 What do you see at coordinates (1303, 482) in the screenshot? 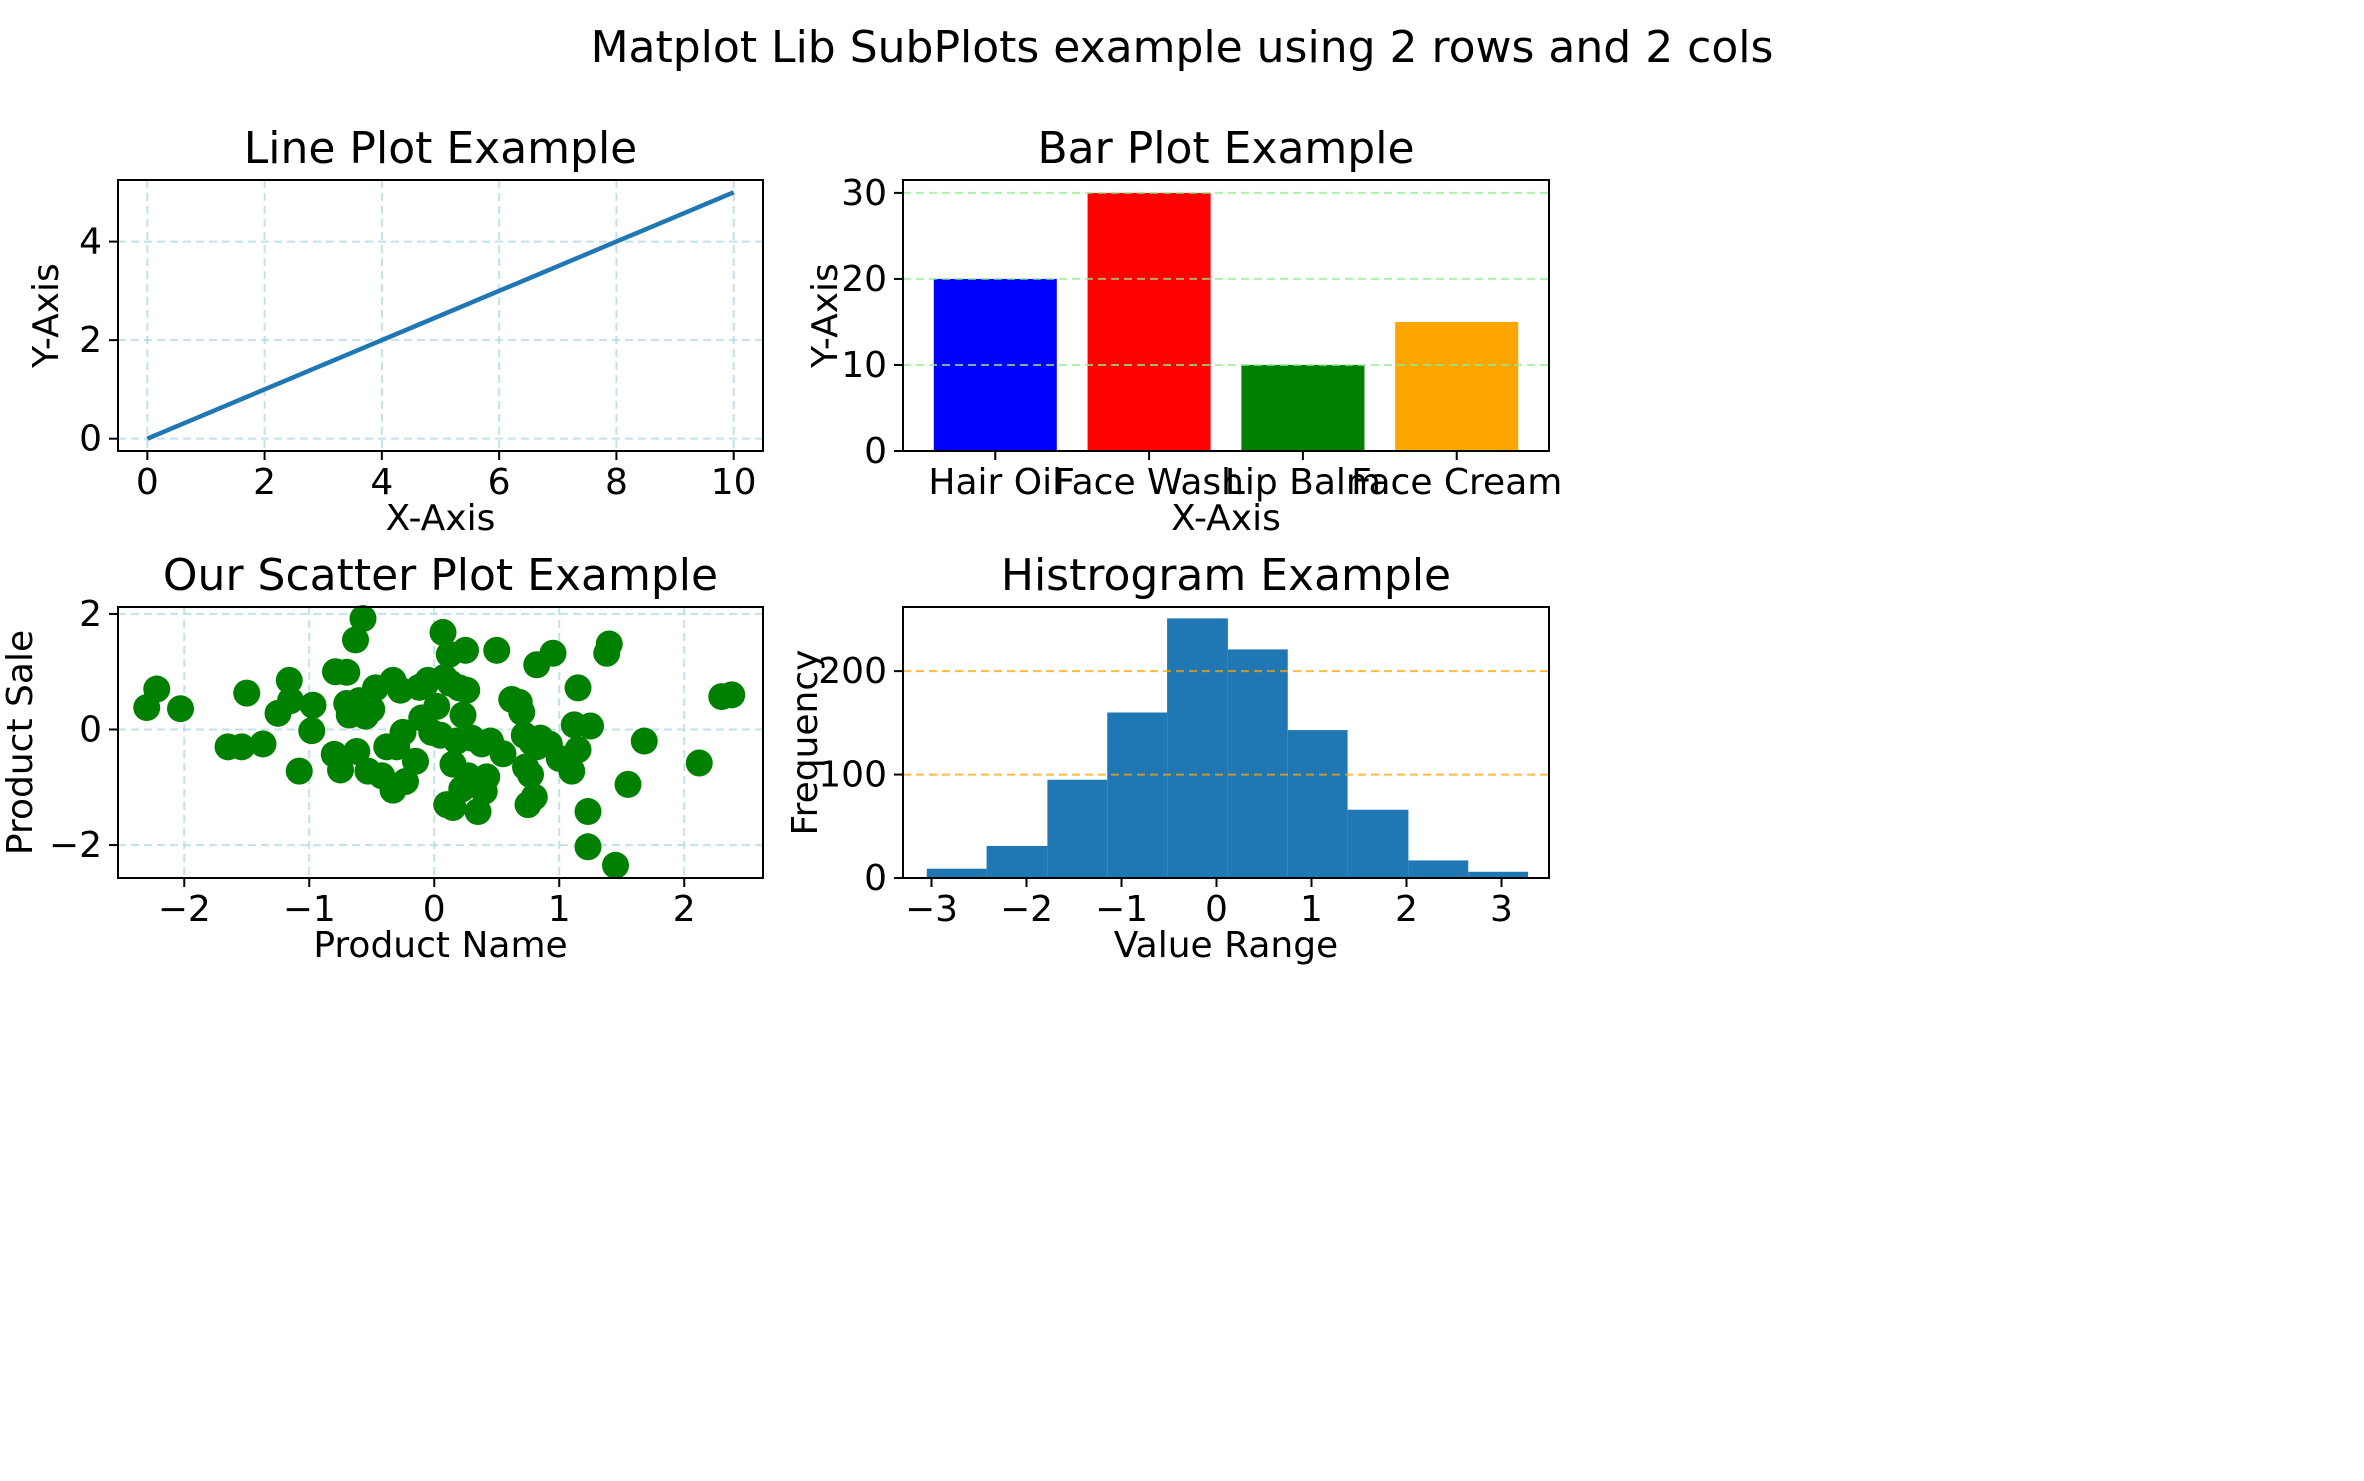
I see `x-tick-label: Lip Balm` at bounding box center [1303, 482].